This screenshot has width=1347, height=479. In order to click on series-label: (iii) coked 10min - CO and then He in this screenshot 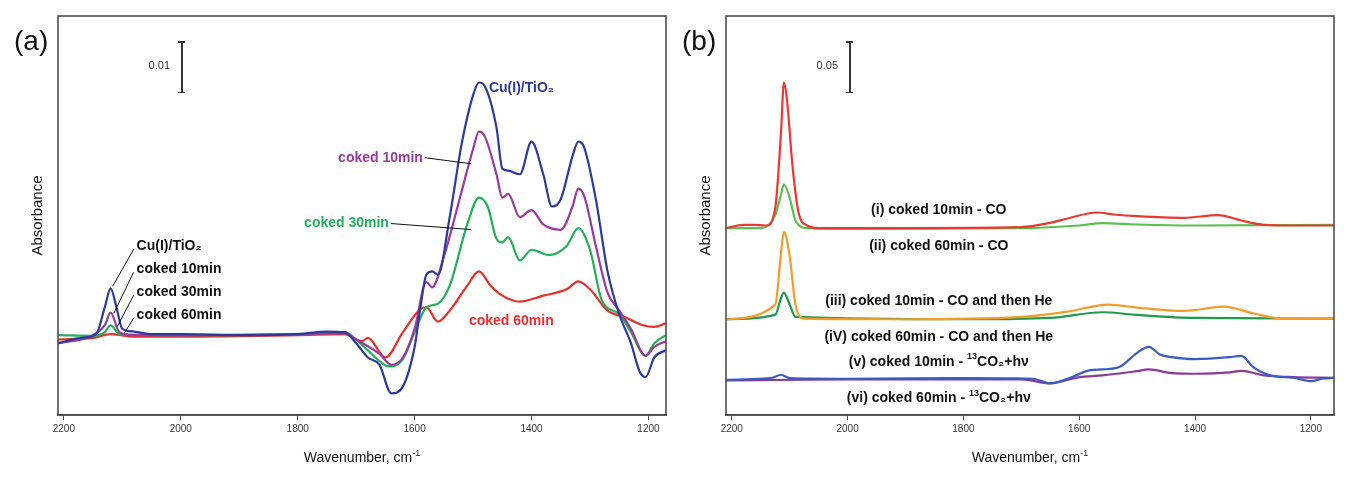, I will do `click(939, 300)`.